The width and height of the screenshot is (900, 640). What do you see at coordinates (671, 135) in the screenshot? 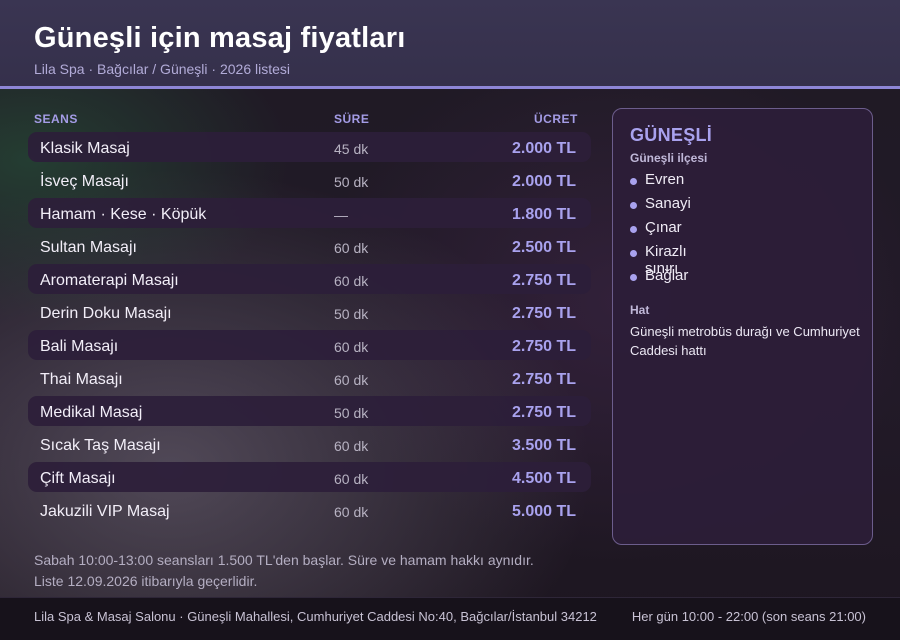
I see `district-title: GÜNEŞLİ` at bounding box center [671, 135].